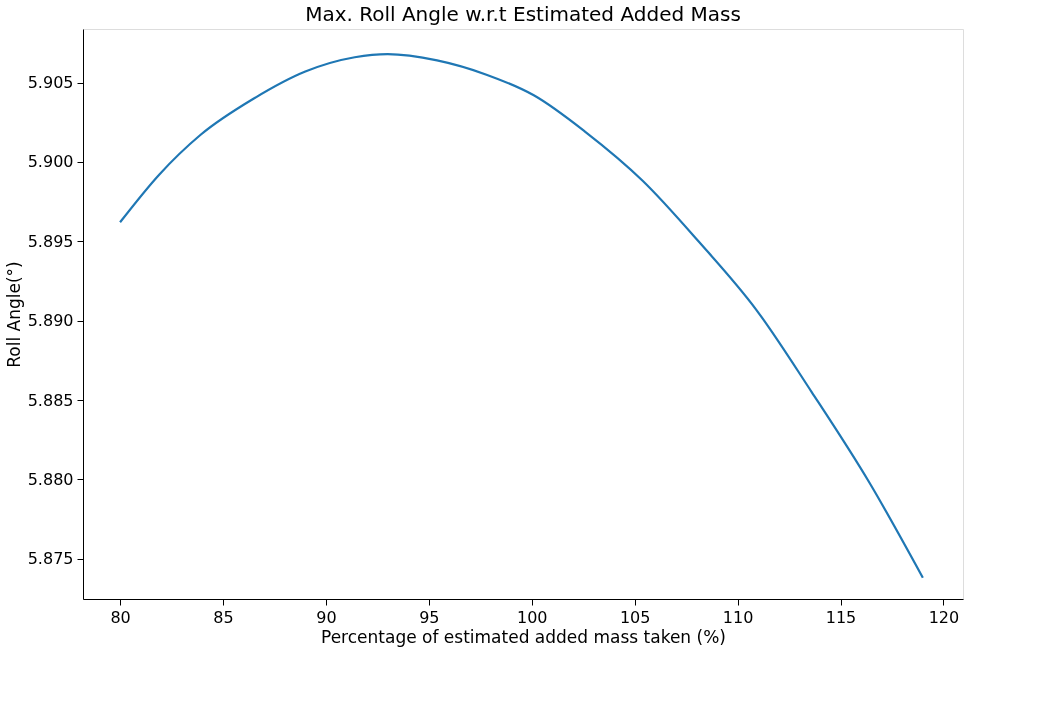  I want to click on x-axis-title: Percentage of estimated added mass taken (%), so click(523, 636).